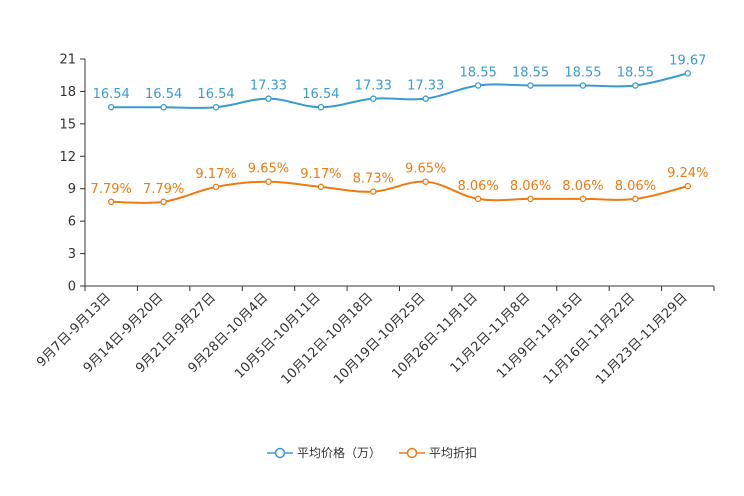 The height and width of the screenshot is (496, 744). What do you see at coordinates (67, 60) in the screenshot?
I see `y-tick-label: 21` at bounding box center [67, 60].